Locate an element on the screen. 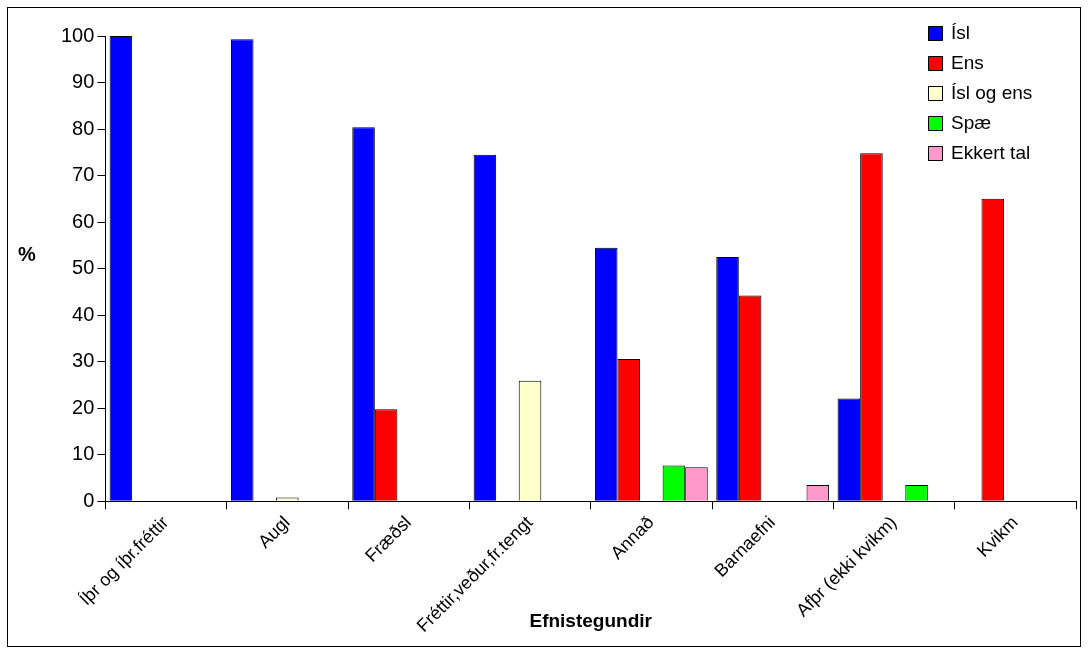 This screenshot has width=1088, height=651. y-tick-label: 20 is located at coordinates (83, 406).